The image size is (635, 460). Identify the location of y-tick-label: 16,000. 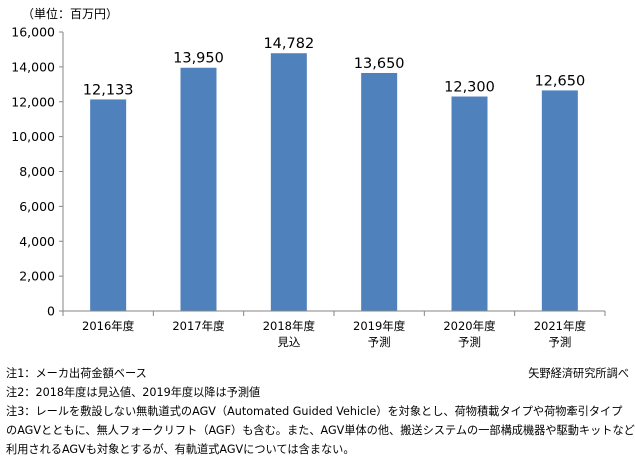
(33, 32).